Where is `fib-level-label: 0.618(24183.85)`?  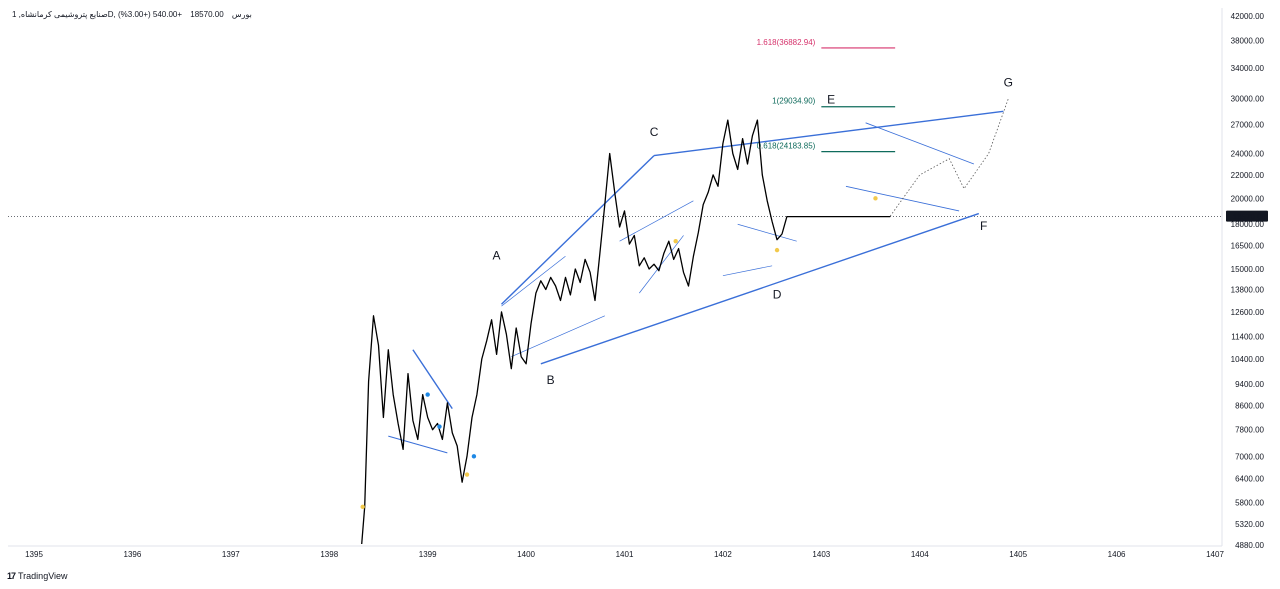
fib-level-label: 0.618(24183.85) is located at coordinates (786, 146).